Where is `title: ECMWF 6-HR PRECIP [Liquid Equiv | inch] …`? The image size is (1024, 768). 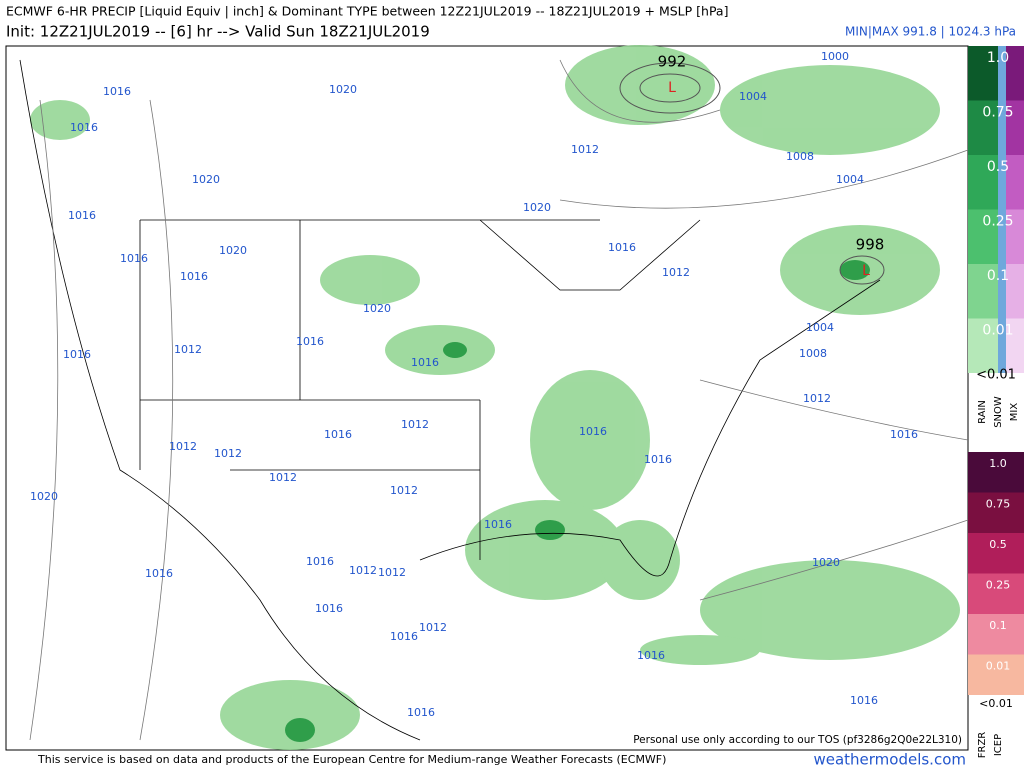 title: ECMWF 6-HR PRECIP [Liquid Equiv | inch] … is located at coordinates (367, 11).